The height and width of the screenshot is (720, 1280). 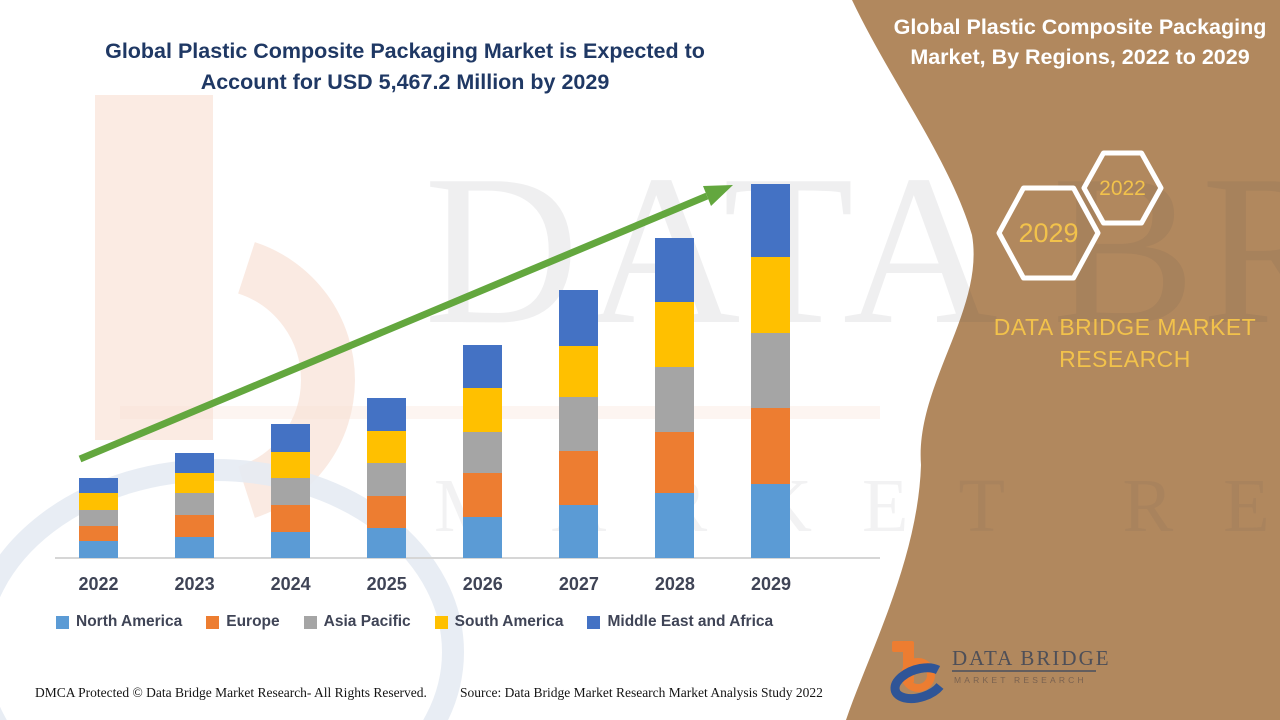 What do you see at coordinates (213, 622) in the screenshot?
I see `legend-swatch-europe` at bounding box center [213, 622].